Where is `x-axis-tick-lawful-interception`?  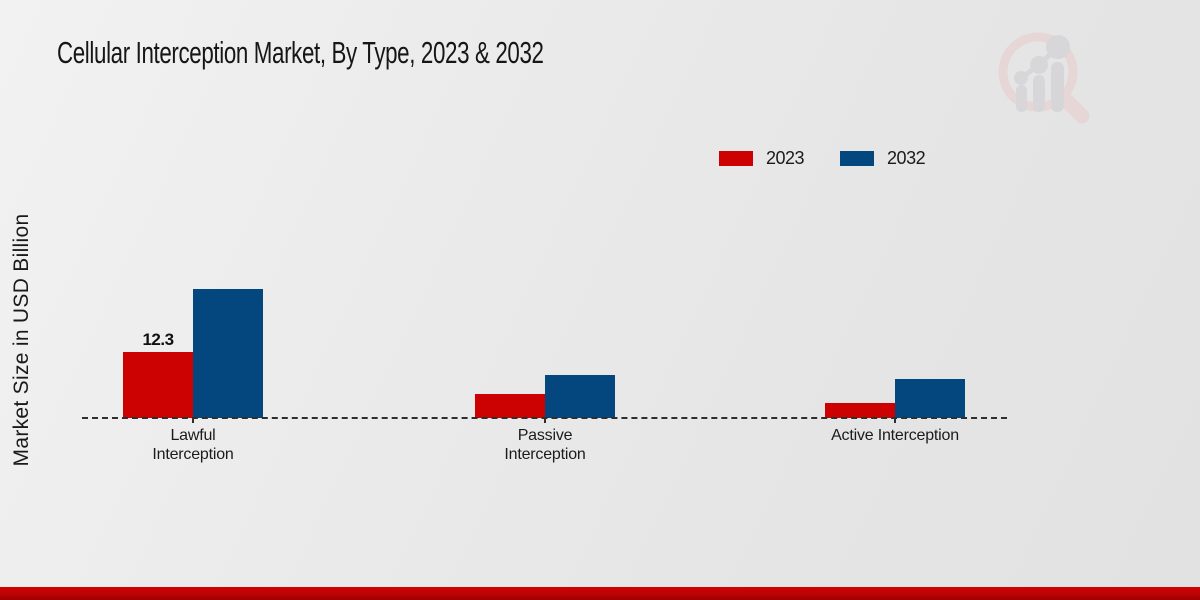
x-axis-tick-lawful-interception is located at coordinates (193, 420).